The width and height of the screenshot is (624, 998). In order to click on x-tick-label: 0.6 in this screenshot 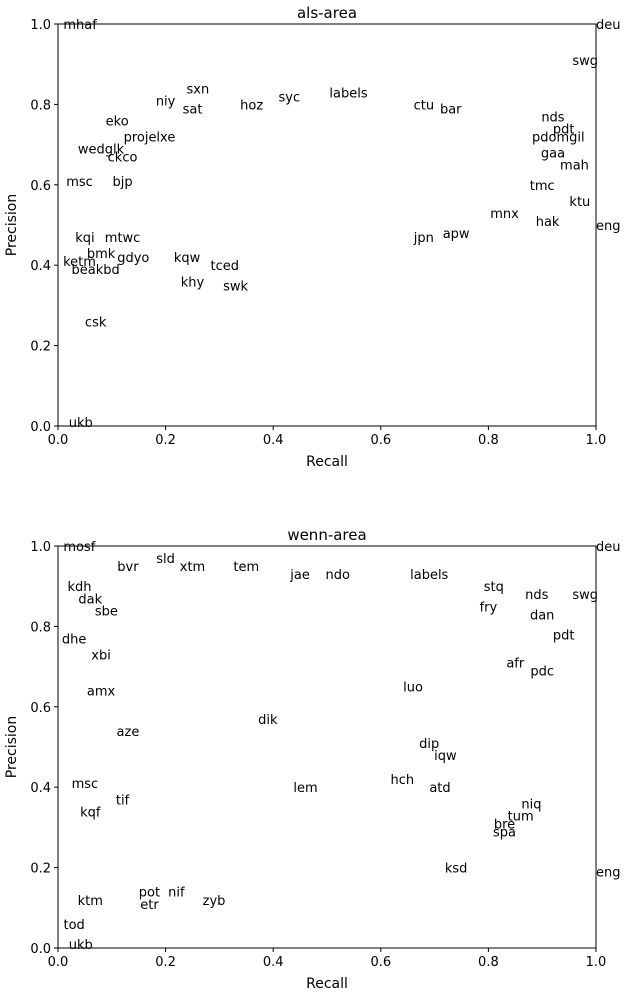, I will do `click(380, 440)`.